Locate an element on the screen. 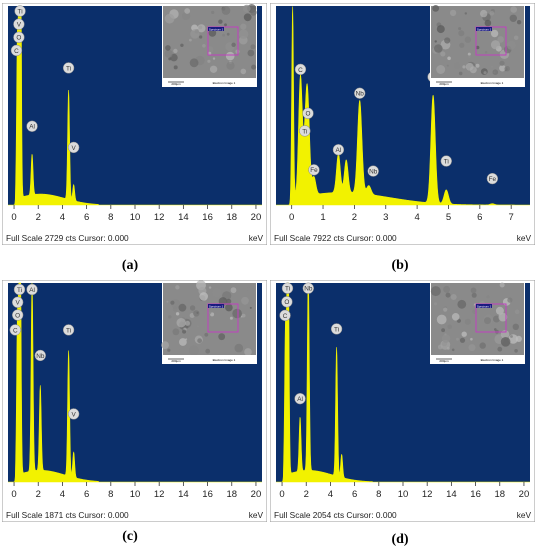  x-tick-label: 2 is located at coordinates (38, 494).